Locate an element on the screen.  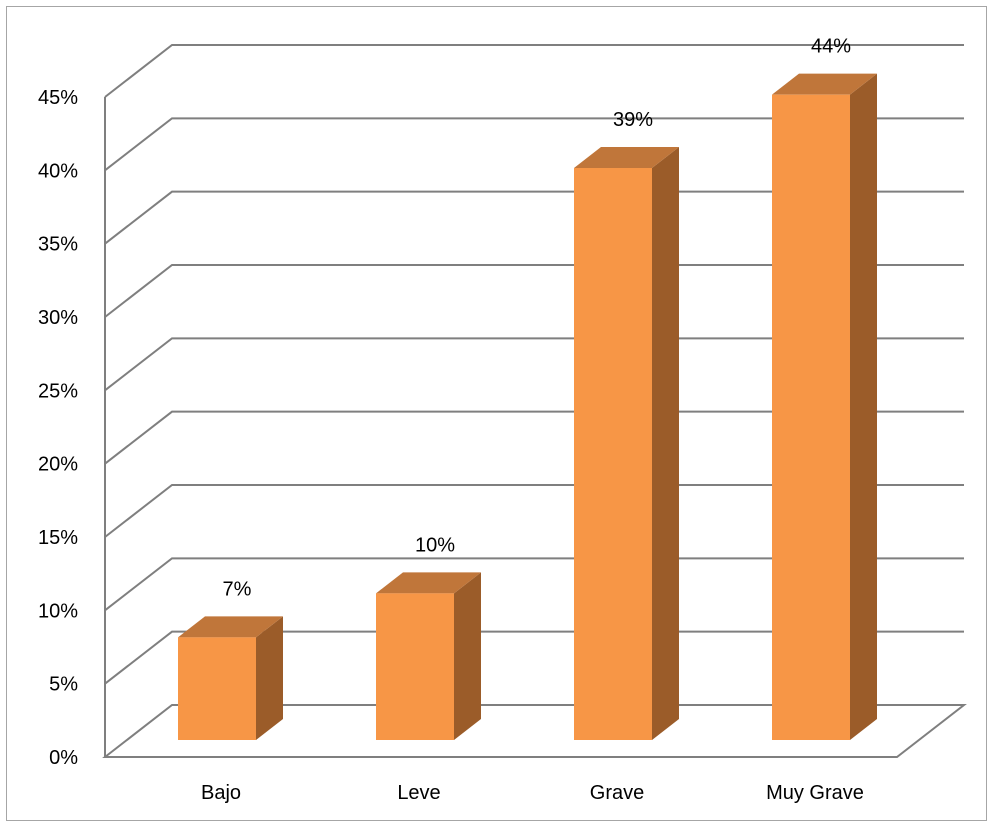
bar-muy-grave is located at coordinates (824, 406).